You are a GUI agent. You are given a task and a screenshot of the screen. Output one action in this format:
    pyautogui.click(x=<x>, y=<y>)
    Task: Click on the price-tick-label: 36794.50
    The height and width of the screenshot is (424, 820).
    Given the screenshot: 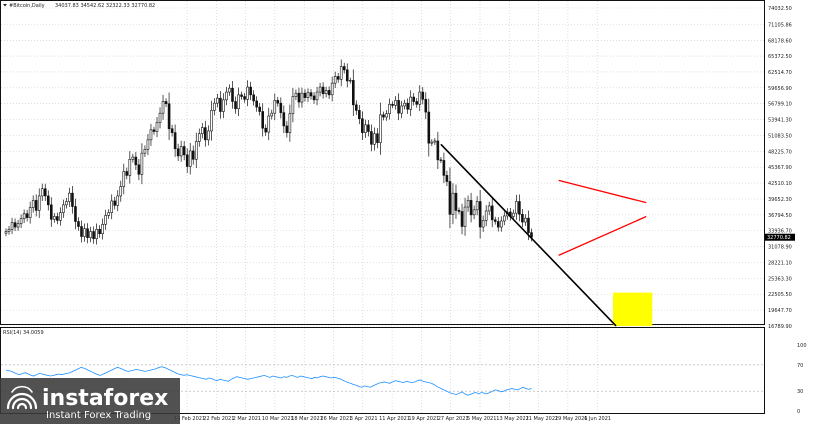 What is the action you would take?
    pyautogui.click(x=780, y=216)
    